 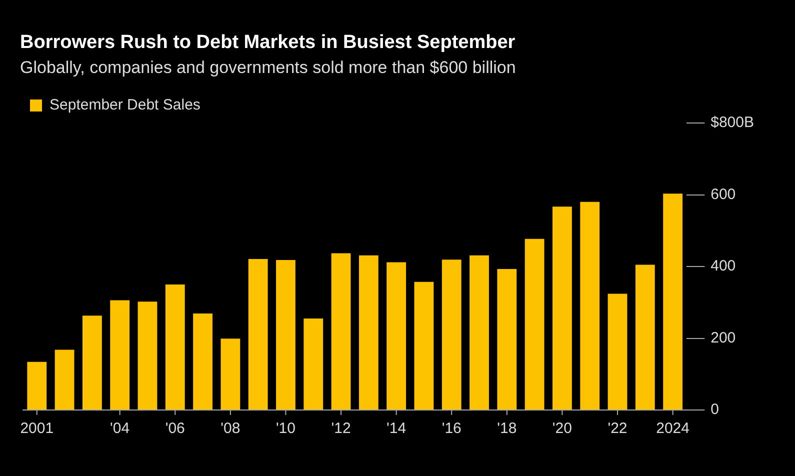 What do you see at coordinates (396, 429) in the screenshot?
I see `x-tick-label: '14` at bounding box center [396, 429].